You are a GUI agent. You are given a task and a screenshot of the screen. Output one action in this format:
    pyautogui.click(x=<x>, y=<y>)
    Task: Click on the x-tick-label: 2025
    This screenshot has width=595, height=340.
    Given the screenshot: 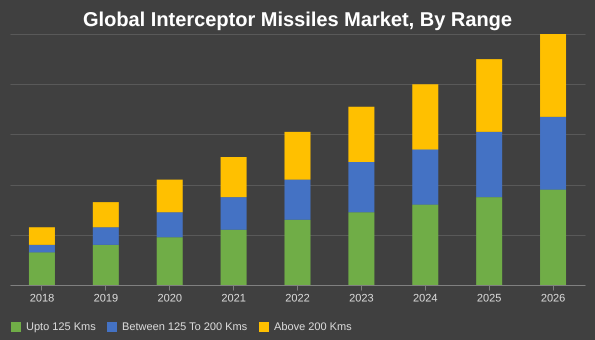 What is the action you would take?
    pyautogui.click(x=489, y=298)
    